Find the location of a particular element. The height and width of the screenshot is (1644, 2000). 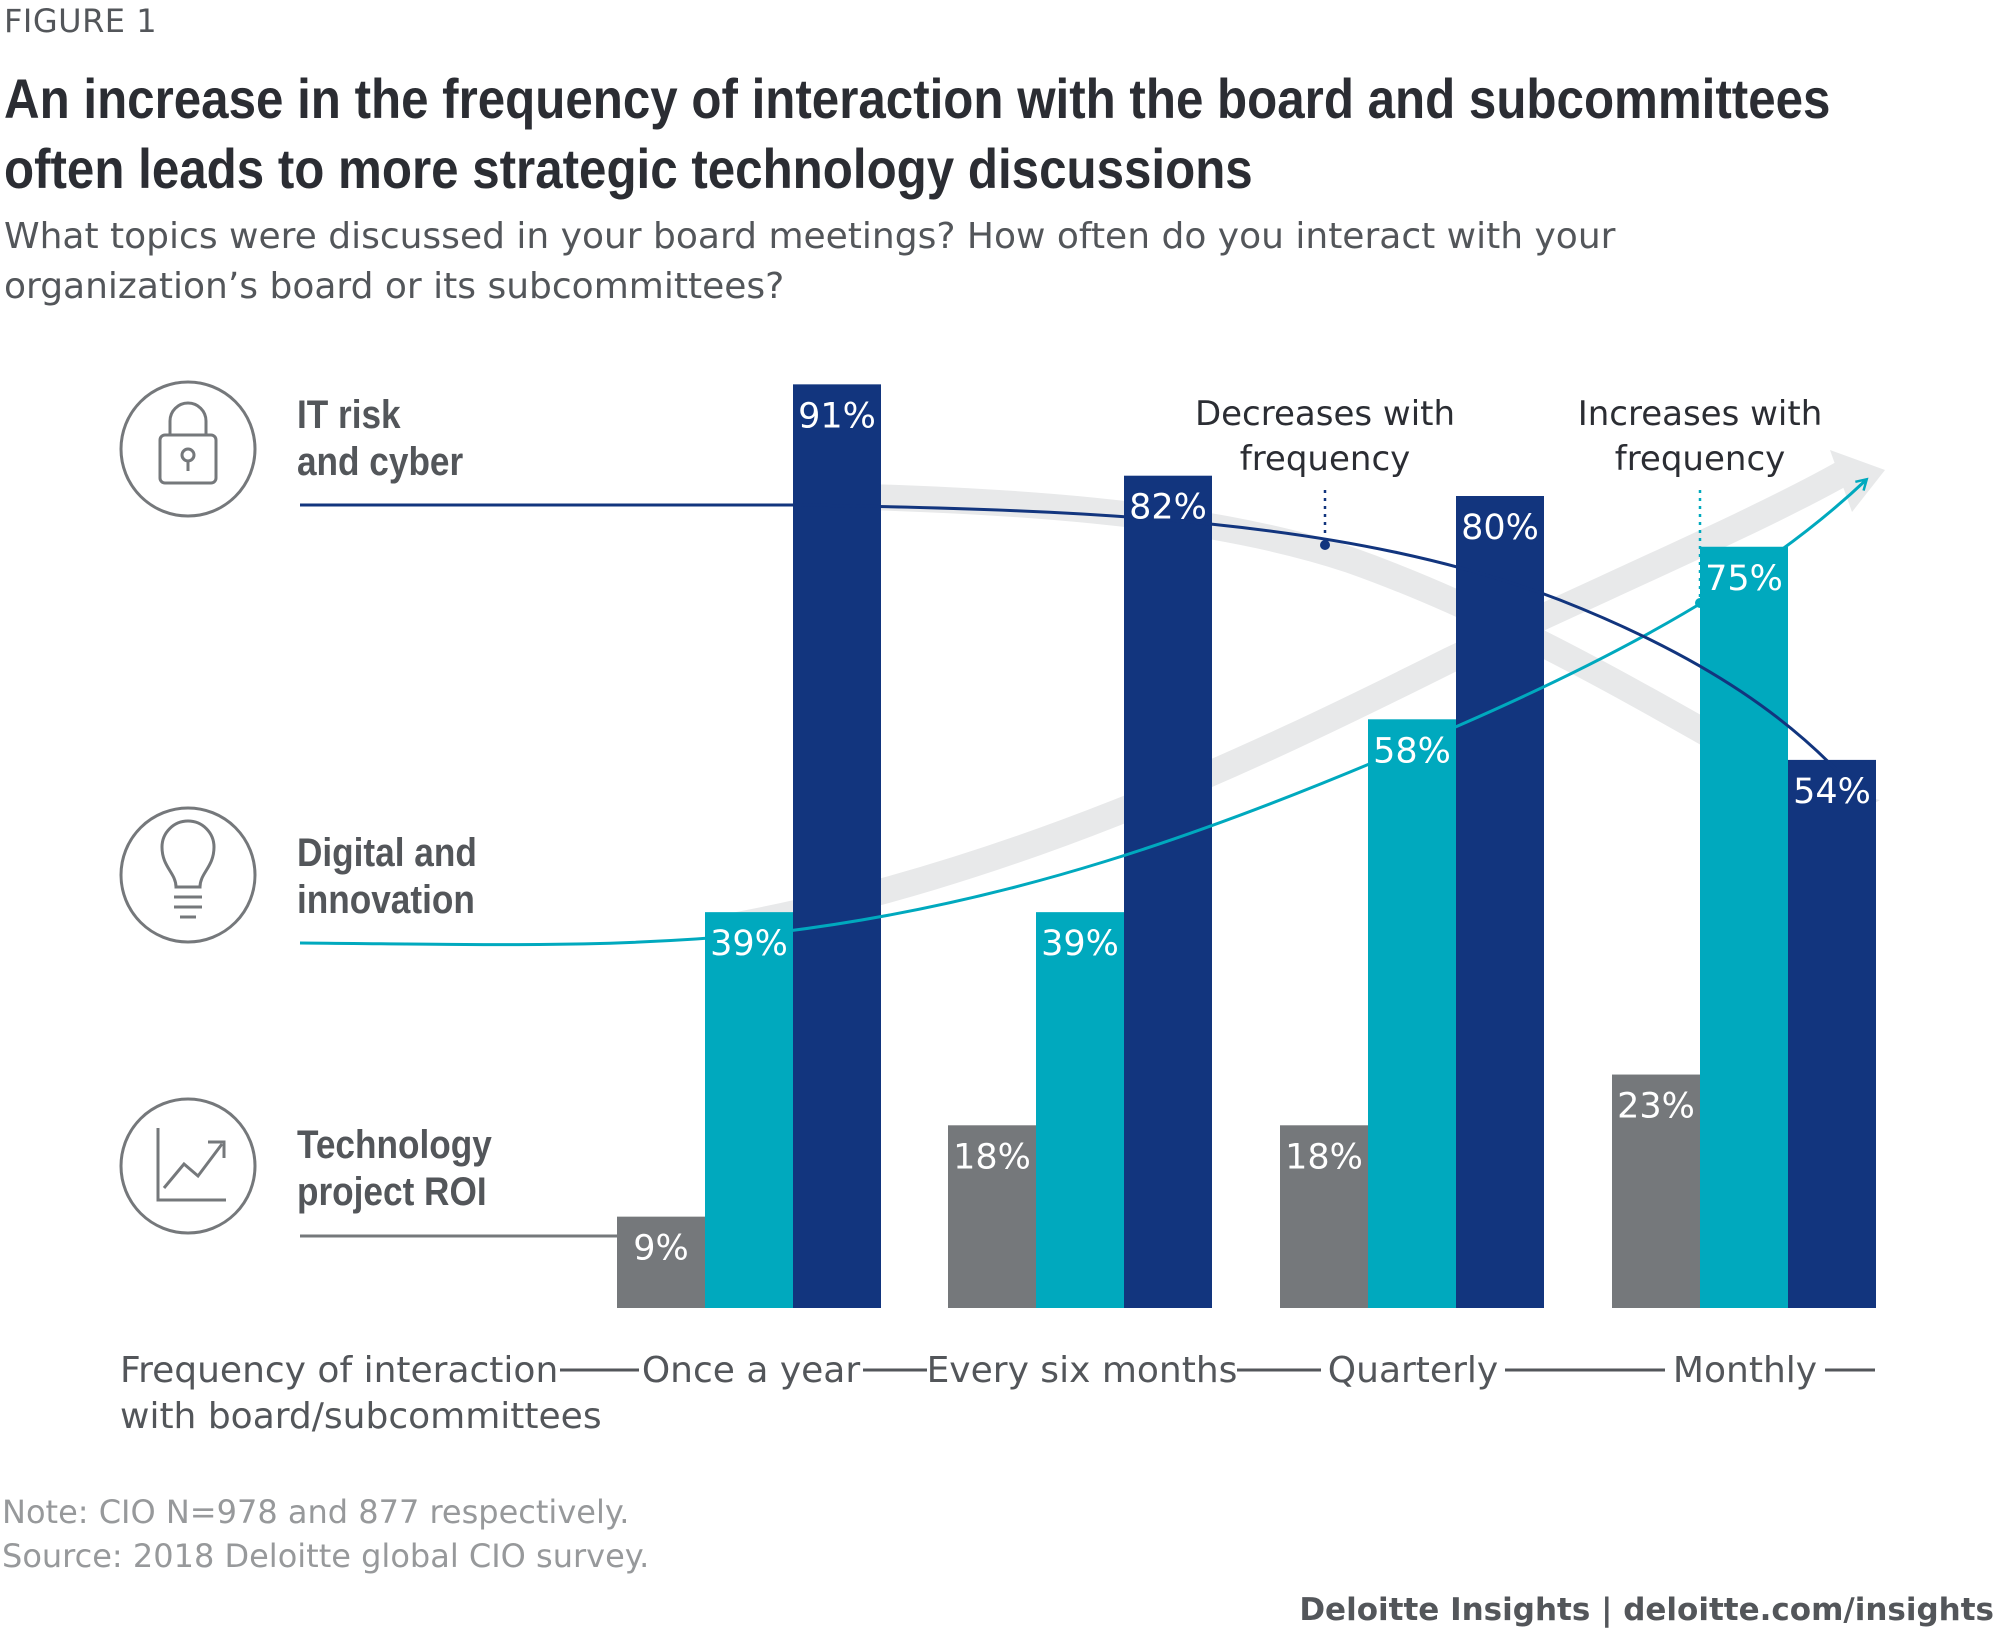

bar-value-label: 82% is located at coordinates (1168, 508).